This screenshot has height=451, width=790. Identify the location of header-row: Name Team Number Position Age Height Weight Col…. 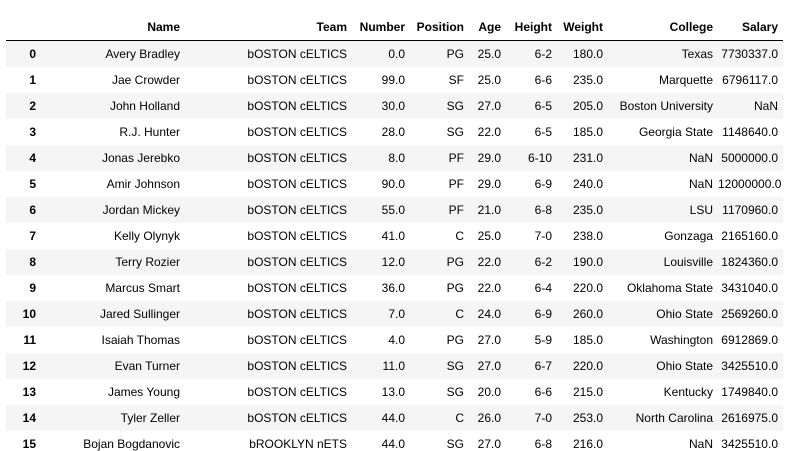
(394, 27).